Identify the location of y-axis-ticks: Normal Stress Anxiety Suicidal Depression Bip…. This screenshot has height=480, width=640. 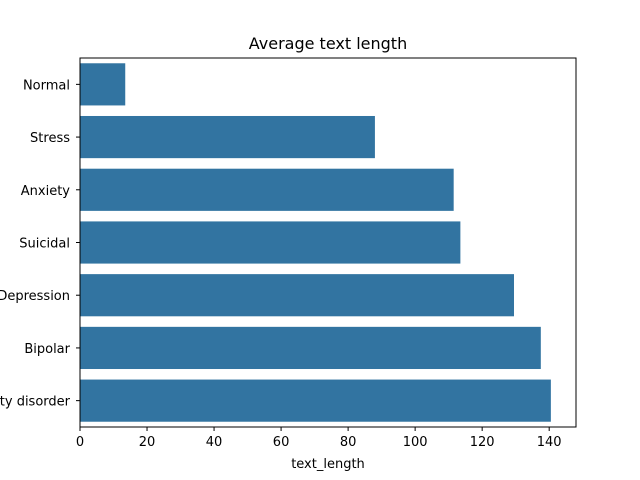
(40, 244).